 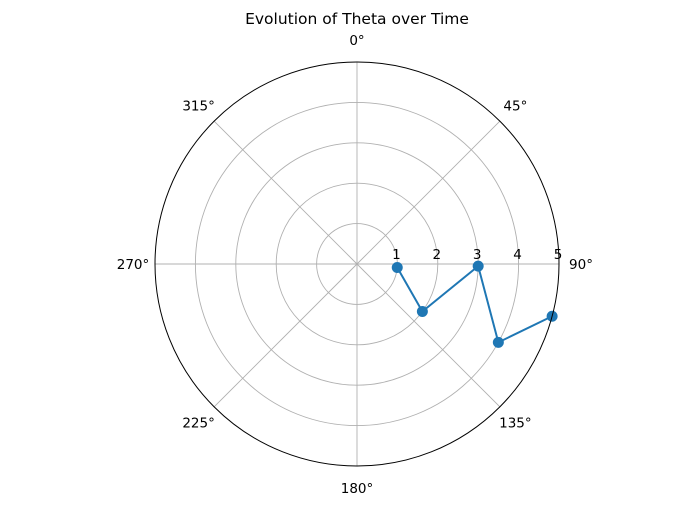 I want to click on theta-tick-label: 0°, so click(x=356, y=41).